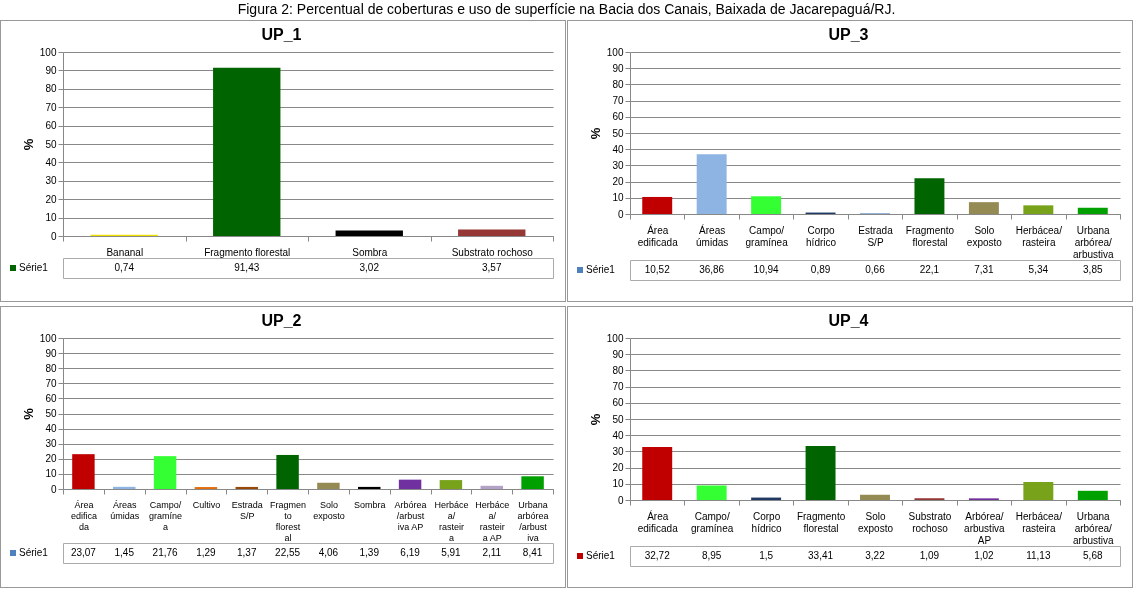 The width and height of the screenshot is (1133, 597). I want to click on data-label: 5,68, so click(1093, 555).